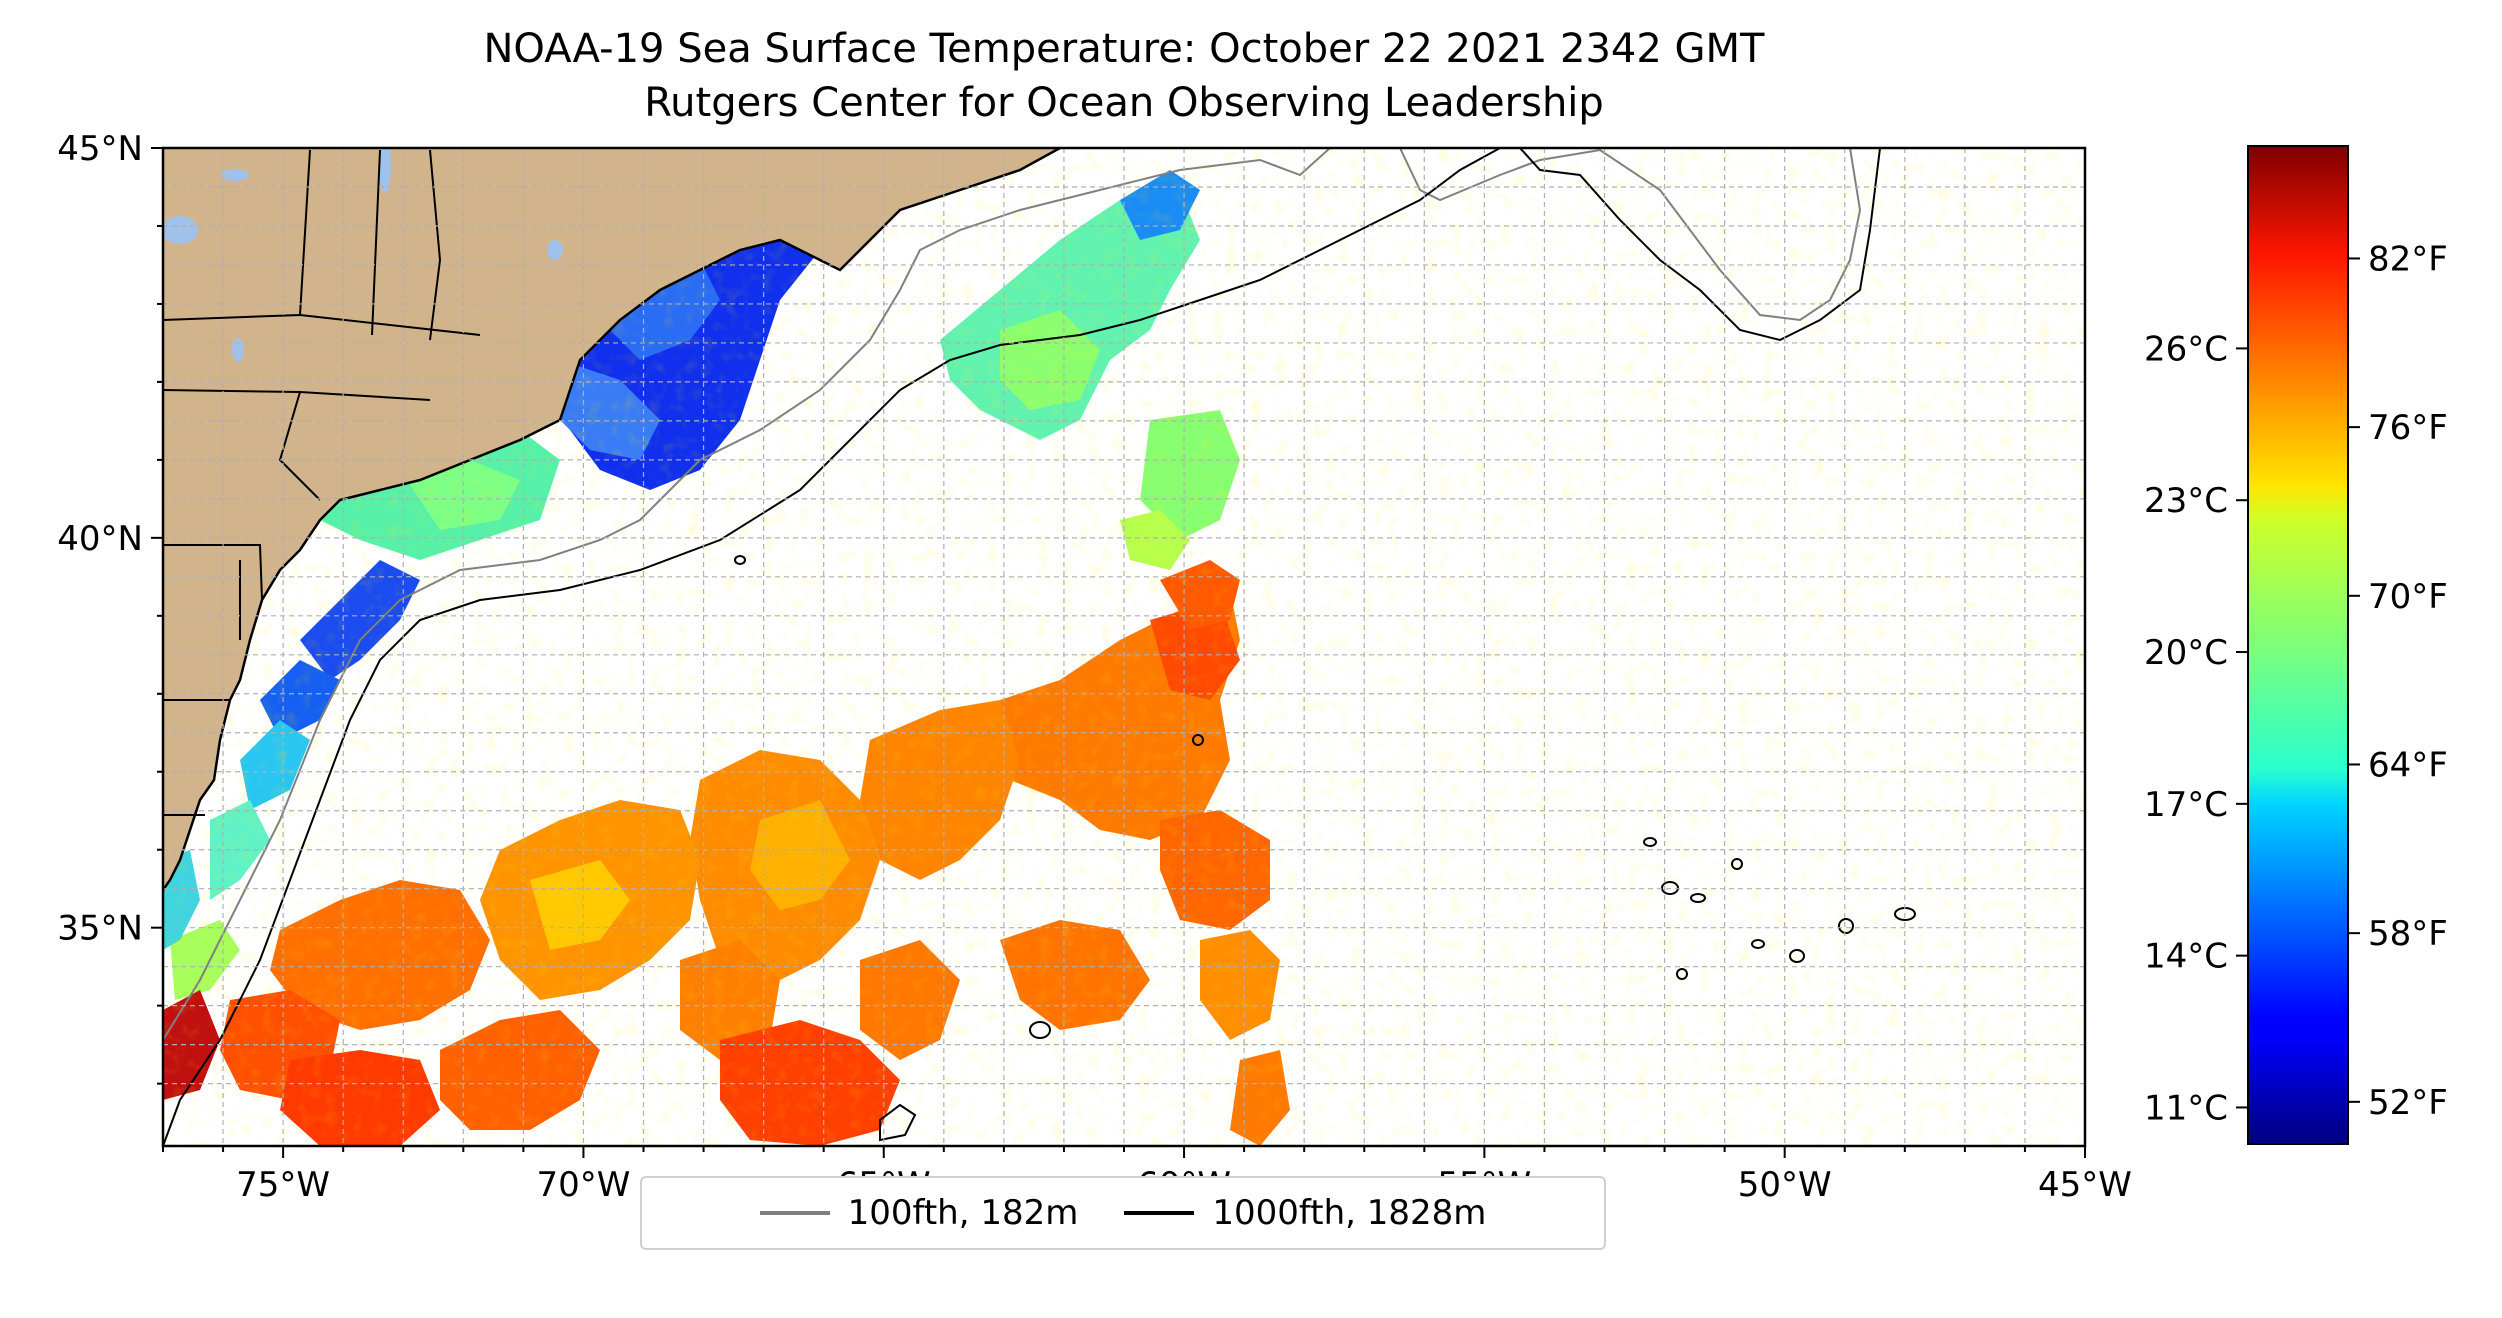 The width and height of the screenshot is (2502, 1318). What do you see at coordinates (2186, 957) in the screenshot?
I see `colorbar-c-tick-label: 14°C` at bounding box center [2186, 957].